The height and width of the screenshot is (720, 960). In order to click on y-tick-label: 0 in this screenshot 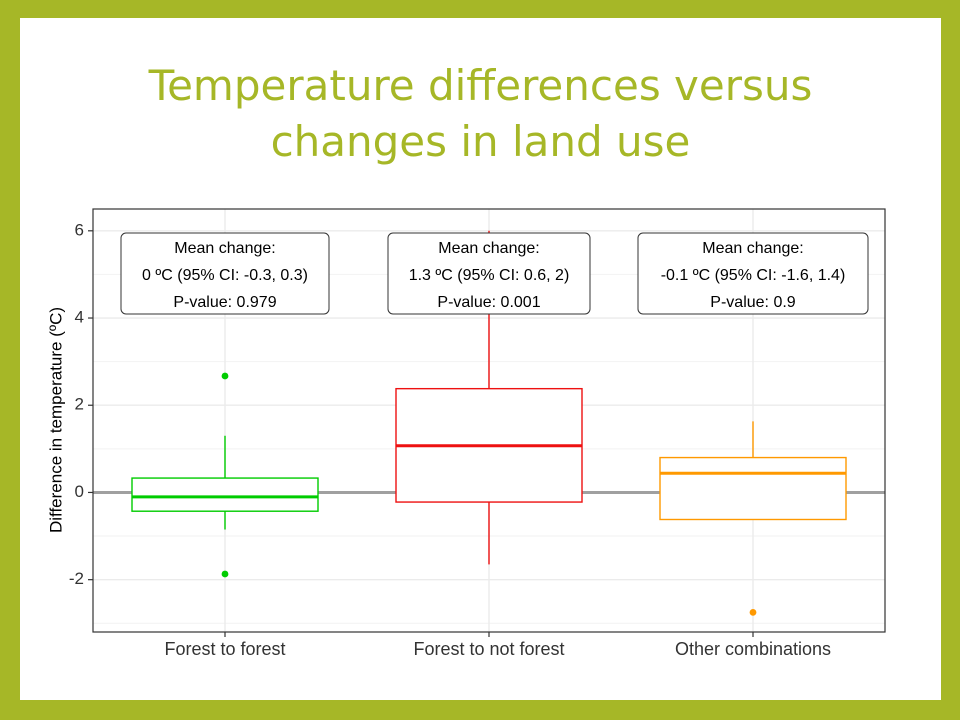, I will do `click(79, 491)`.